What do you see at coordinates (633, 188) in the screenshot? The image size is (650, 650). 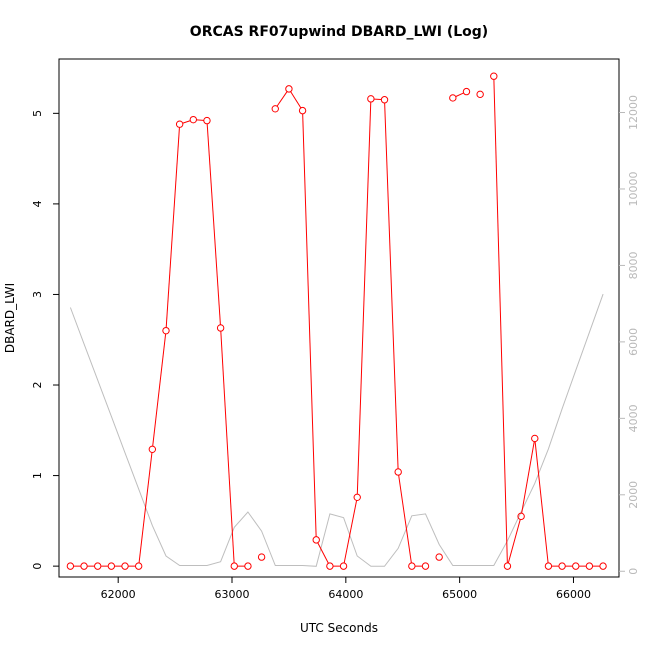 I see `y2-tick-label: 10000` at bounding box center [633, 188].